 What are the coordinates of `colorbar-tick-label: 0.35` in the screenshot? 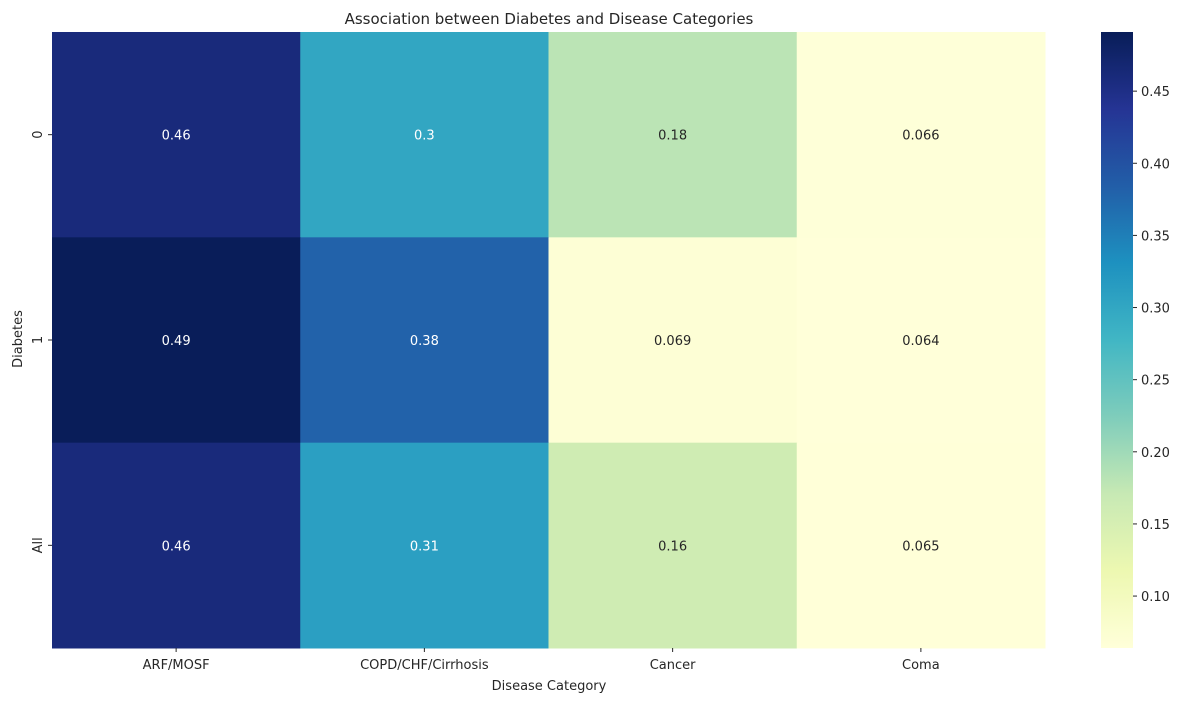 It's located at (1155, 236).